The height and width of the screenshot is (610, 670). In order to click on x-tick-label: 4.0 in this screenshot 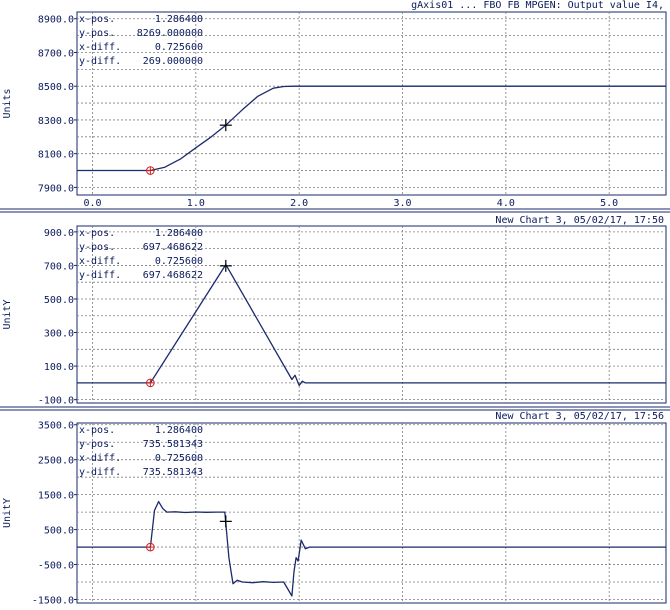, I will do `click(506, 203)`.